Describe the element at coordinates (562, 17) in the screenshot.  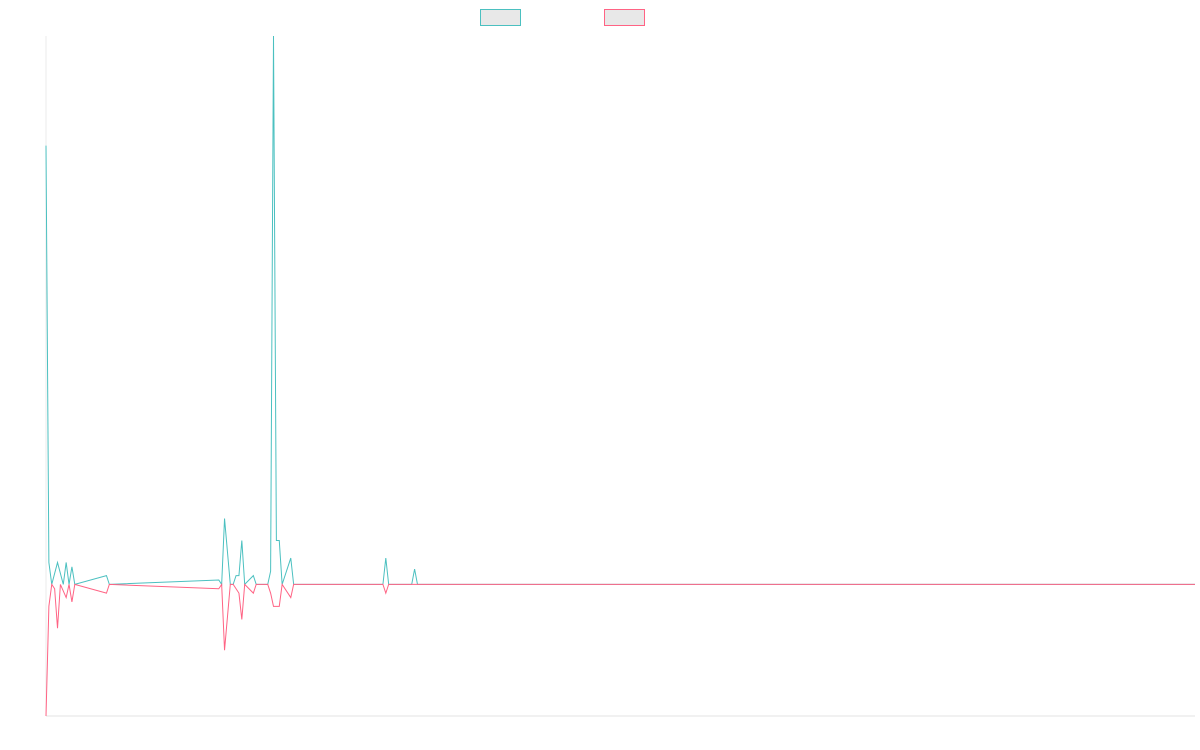
I see `legend` at that location.